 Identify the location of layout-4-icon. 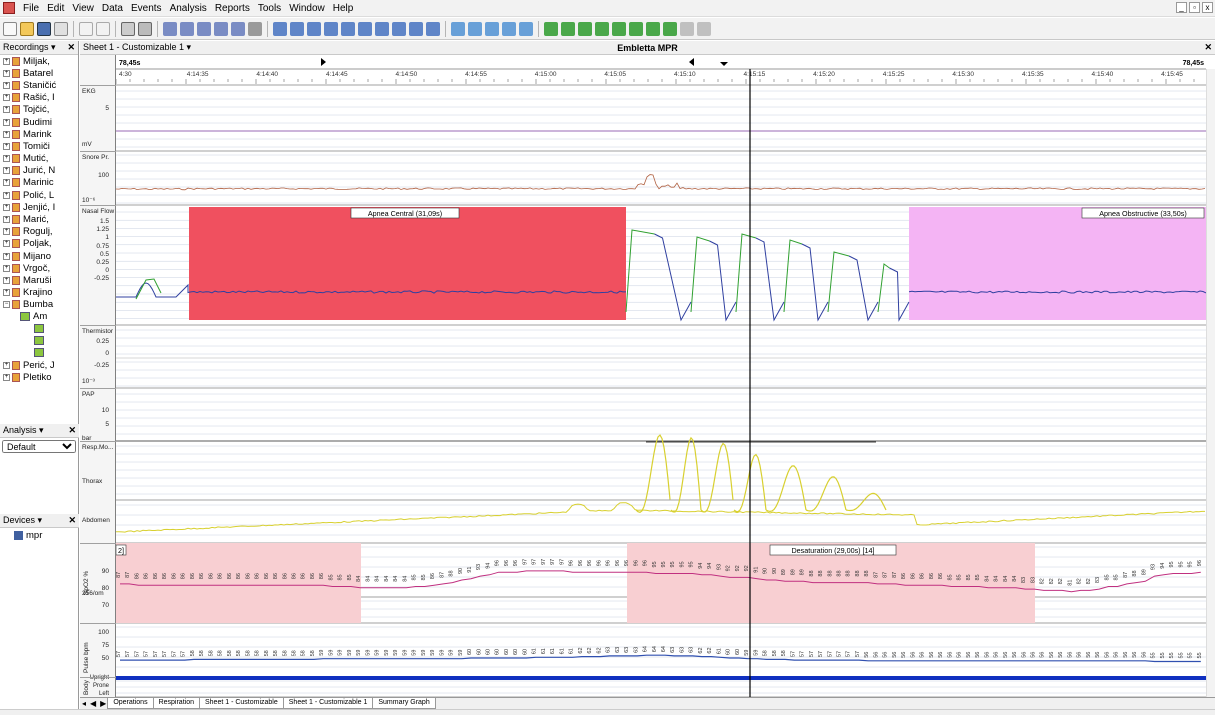
(382, 28).